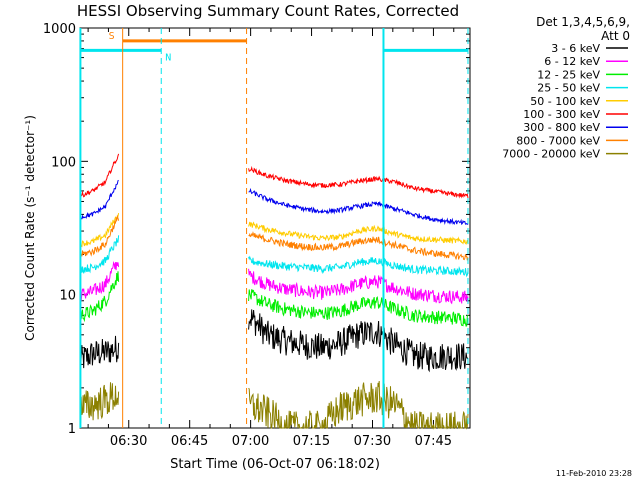 This screenshot has width=640, height=480. Describe the element at coordinates (311, 441) in the screenshot. I see `x-tick-label: 07:15` at that location.